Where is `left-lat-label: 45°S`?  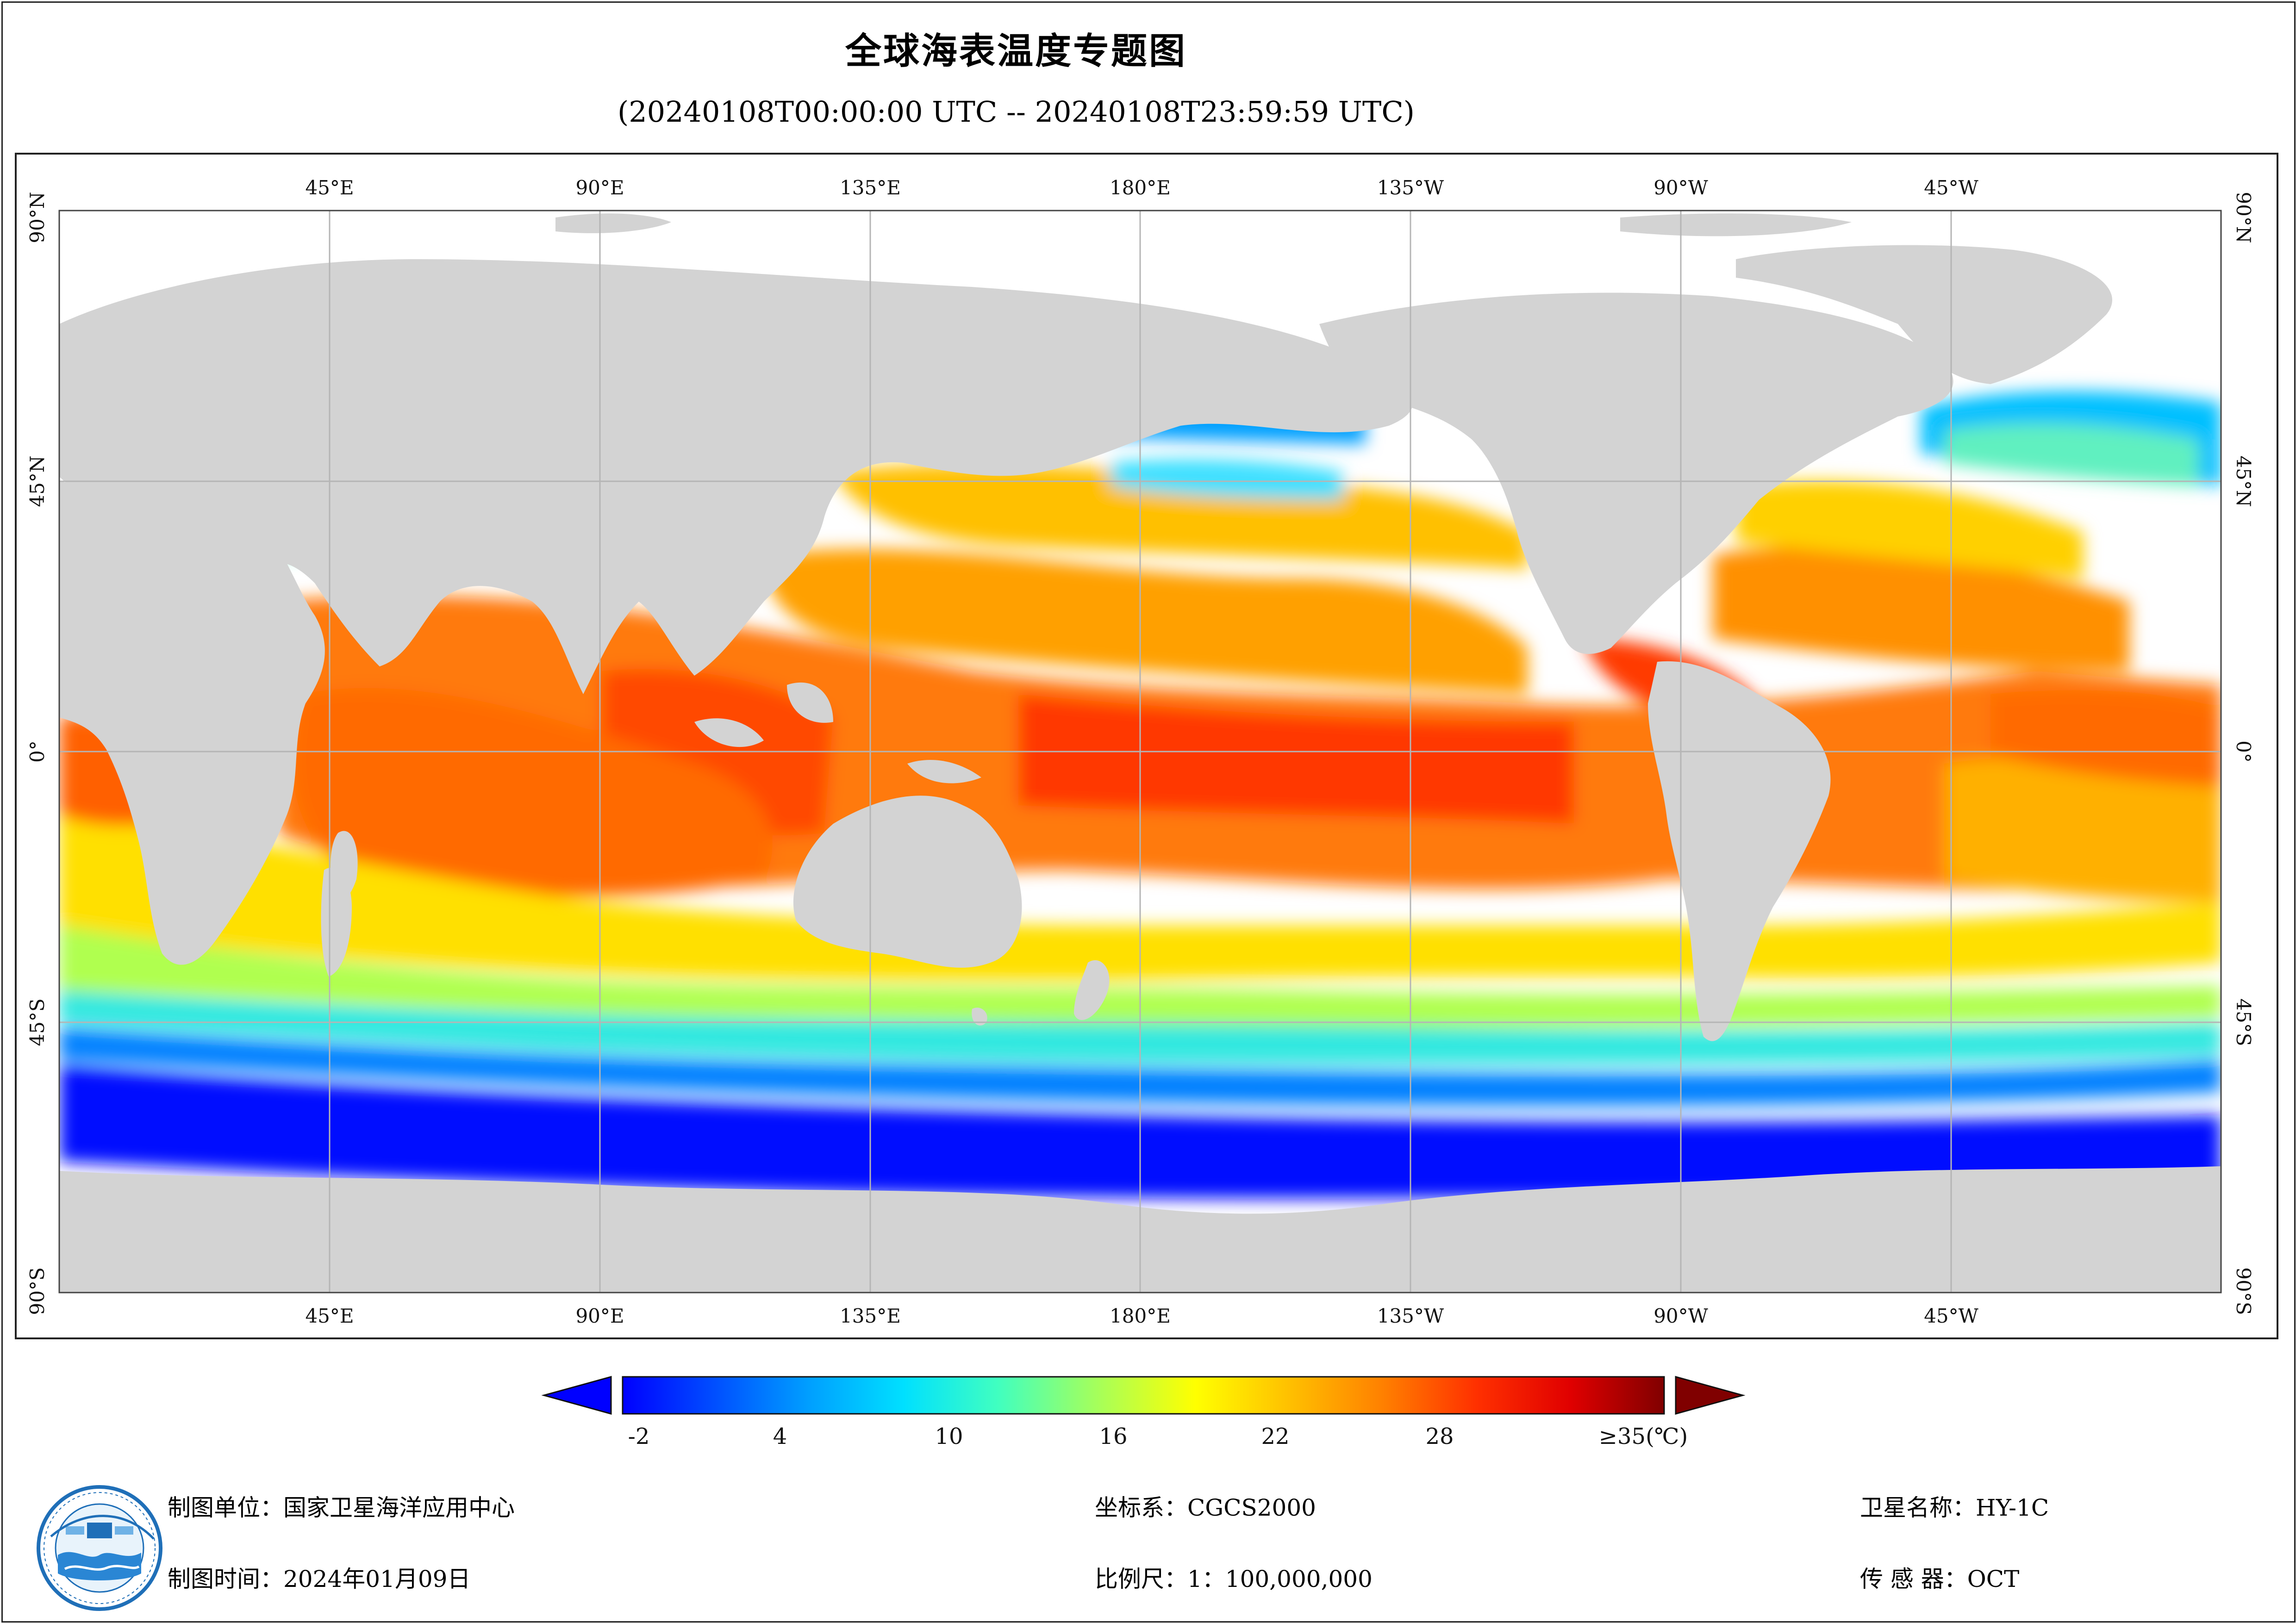
left-lat-label: 45°S is located at coordinates (37, 1022).